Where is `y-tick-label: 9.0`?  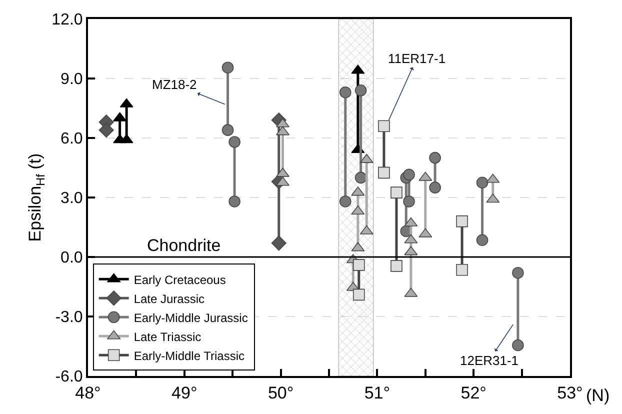
y-tick-label: 9.0 is located at coordinates (71, 79).